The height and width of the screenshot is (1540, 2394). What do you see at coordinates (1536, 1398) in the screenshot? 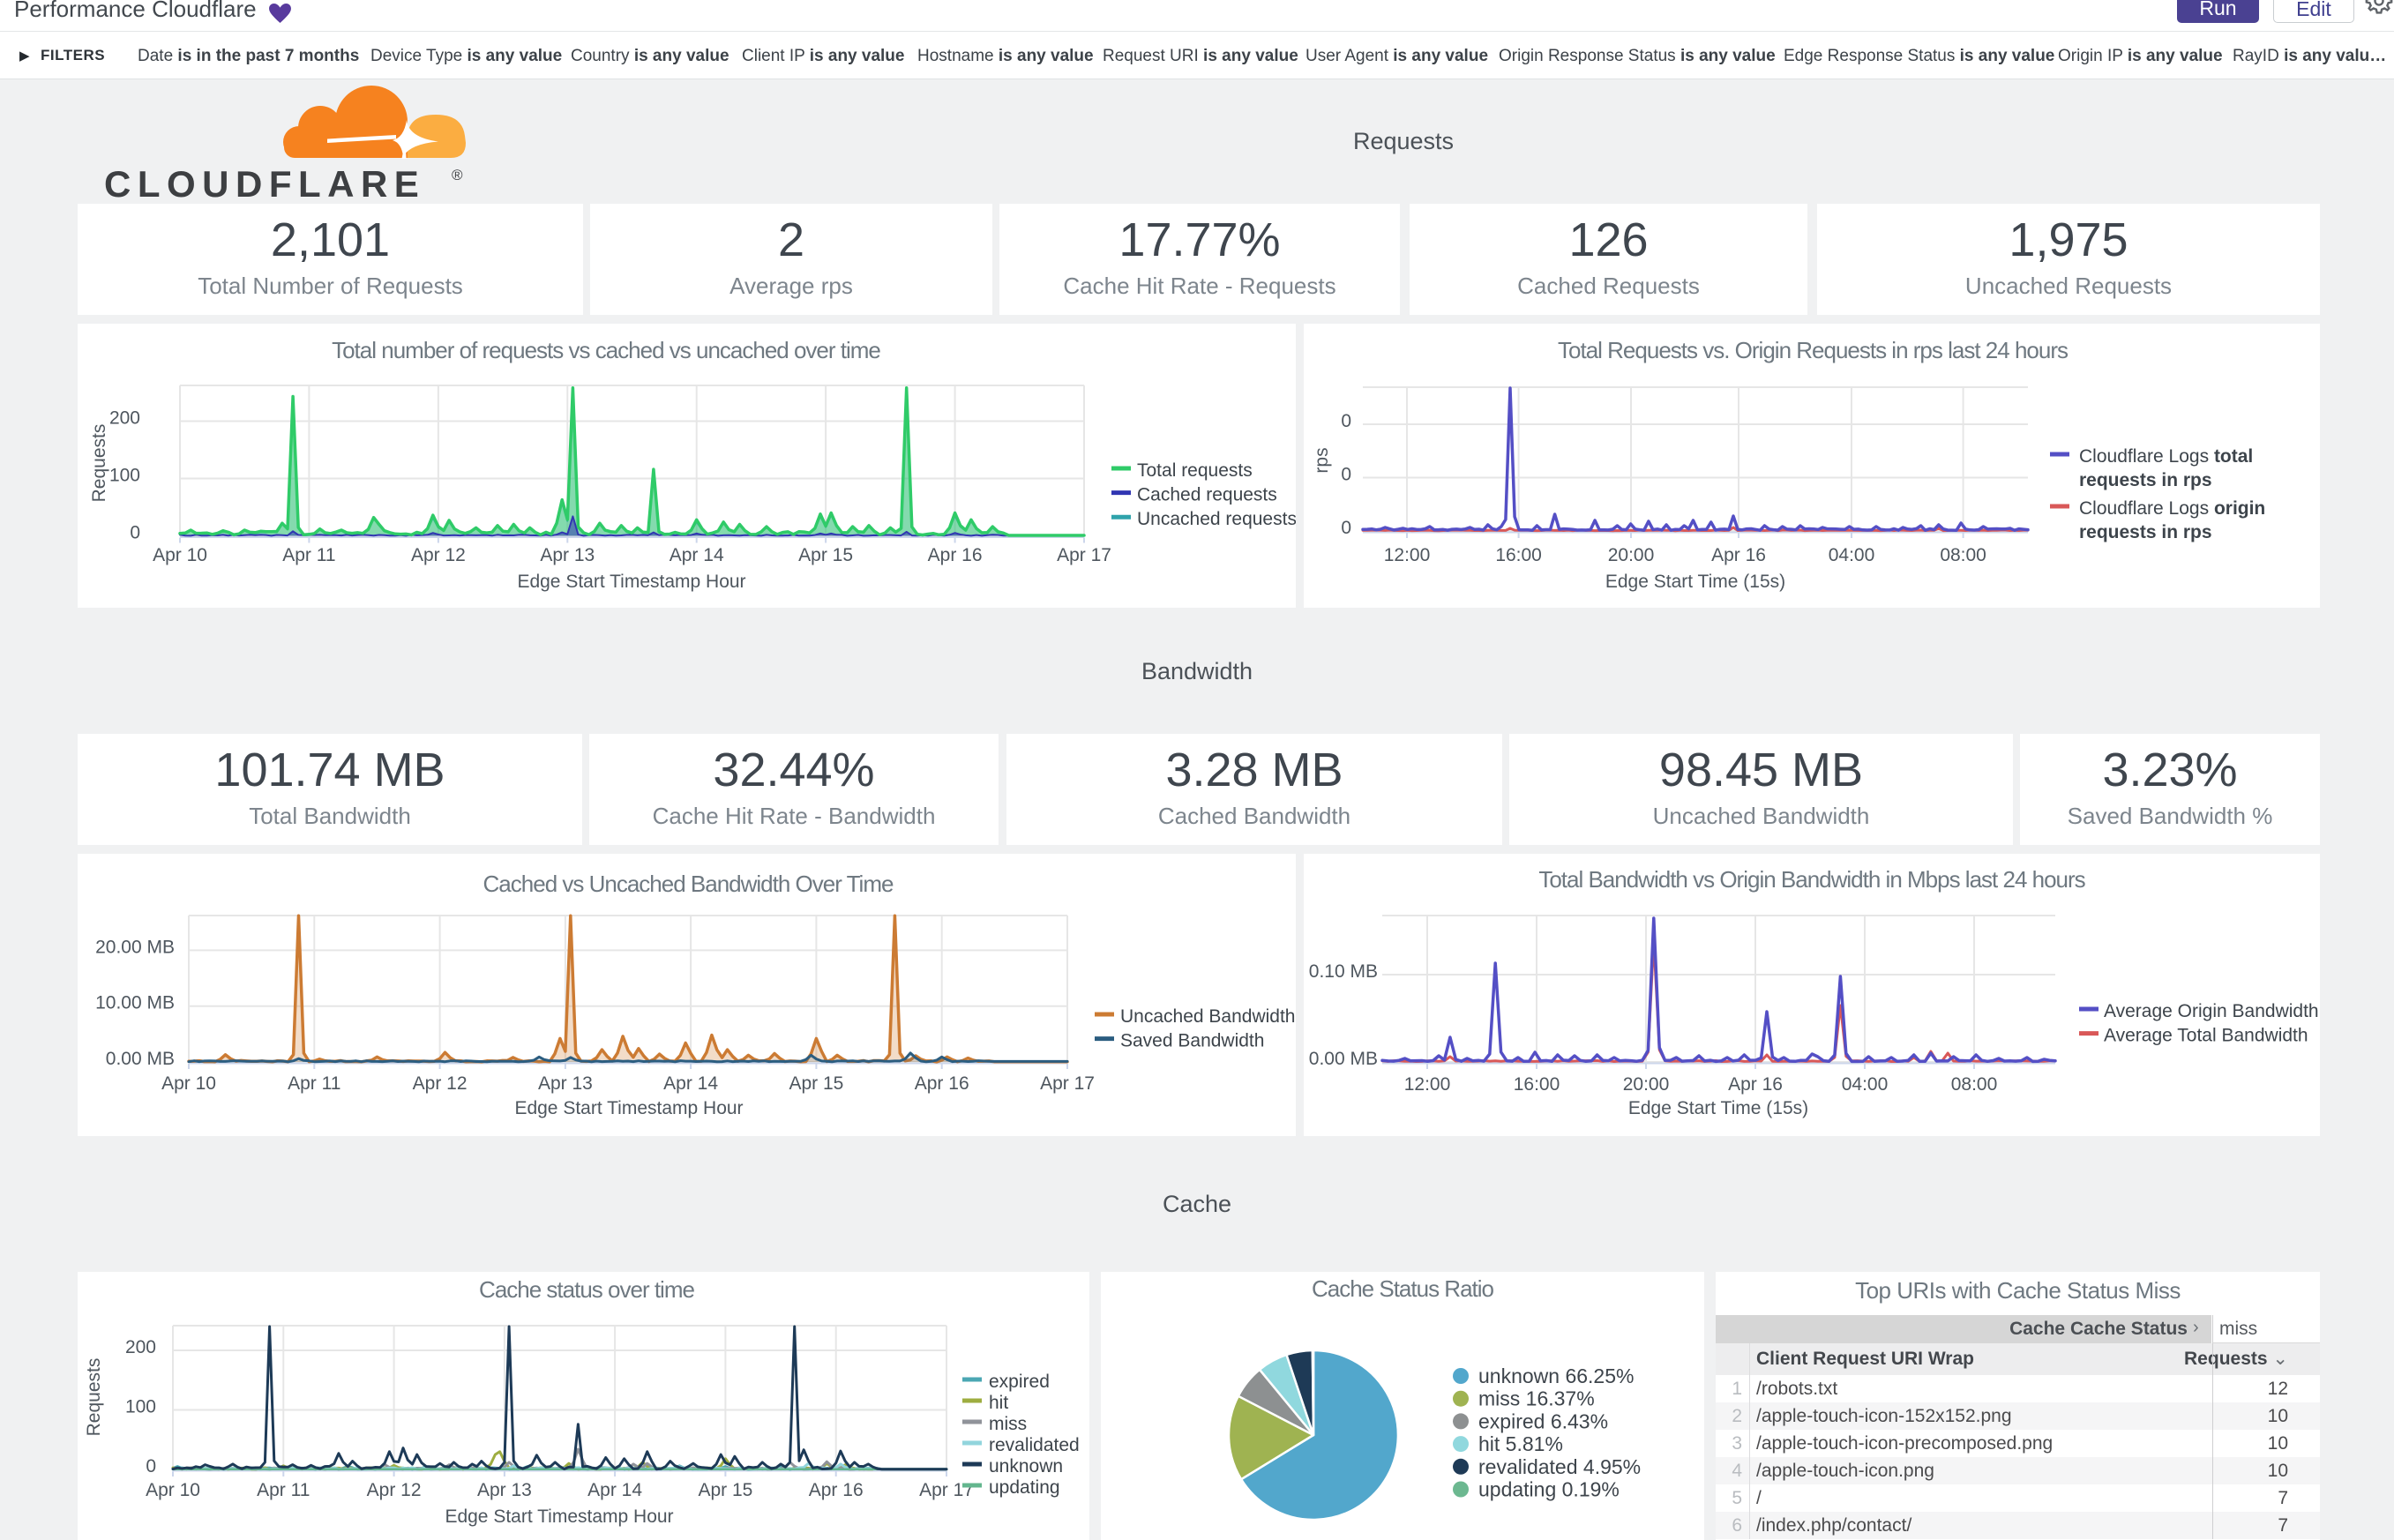
I see `svg-text: miss 16.37%` at bounding box center [1536, 1398].